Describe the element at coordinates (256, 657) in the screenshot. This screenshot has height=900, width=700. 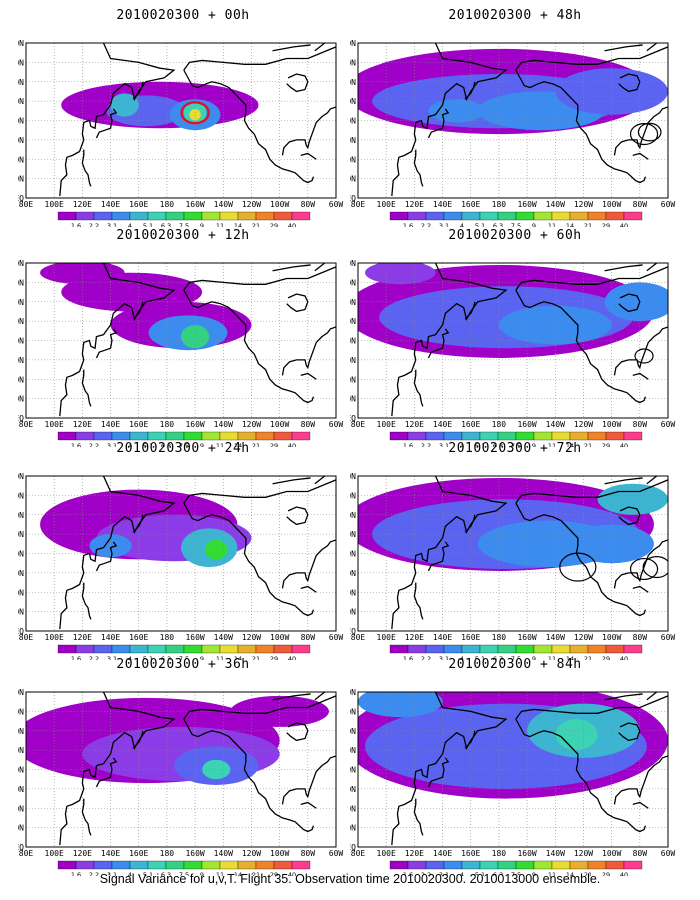
I see `colorbar-label: 21` at that location.